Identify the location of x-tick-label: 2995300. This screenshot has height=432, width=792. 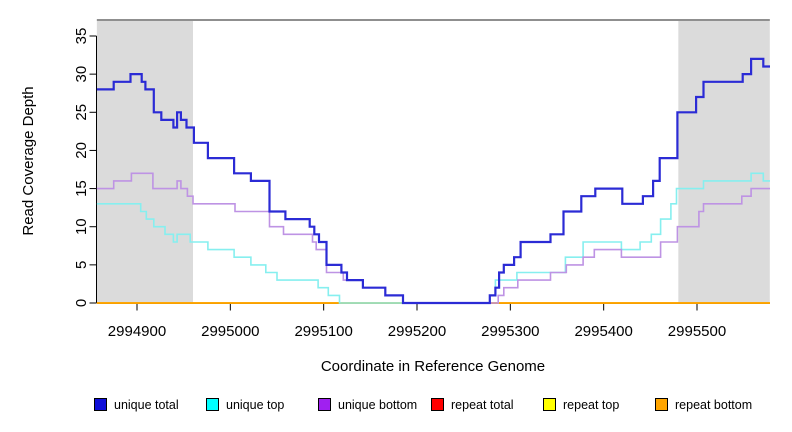
(510, 331).